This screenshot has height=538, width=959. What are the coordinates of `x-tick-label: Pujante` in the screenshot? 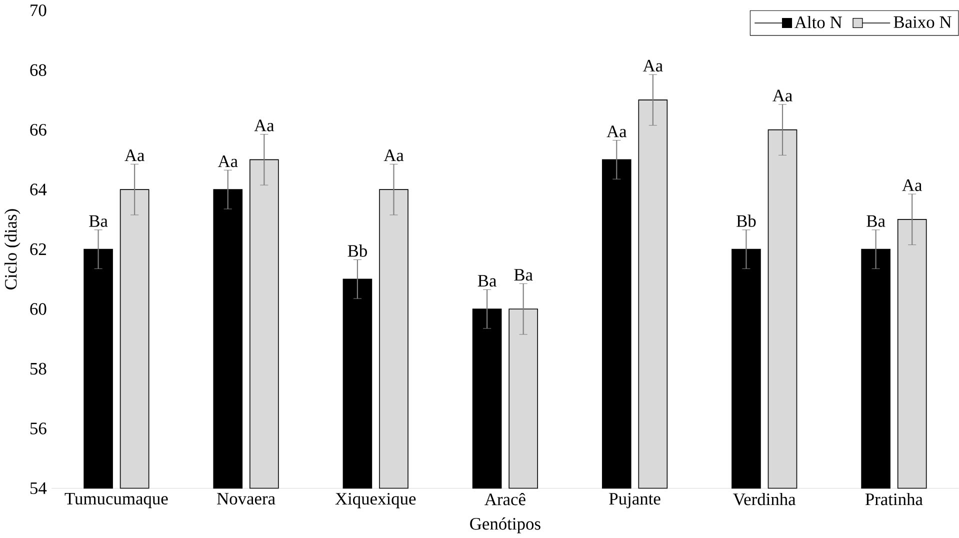 It's located at (634, 500).